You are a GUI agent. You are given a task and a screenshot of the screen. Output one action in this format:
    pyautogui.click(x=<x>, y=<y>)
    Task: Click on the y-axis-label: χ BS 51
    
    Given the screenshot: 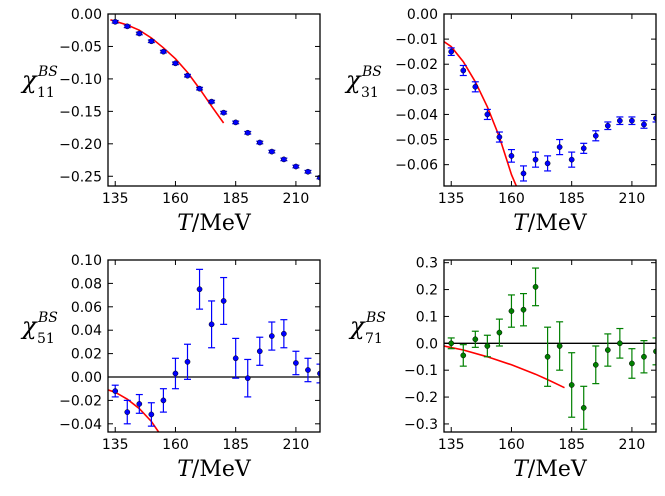 What is the action you would take?
    pyautogui.click(x=39, y=328)
    